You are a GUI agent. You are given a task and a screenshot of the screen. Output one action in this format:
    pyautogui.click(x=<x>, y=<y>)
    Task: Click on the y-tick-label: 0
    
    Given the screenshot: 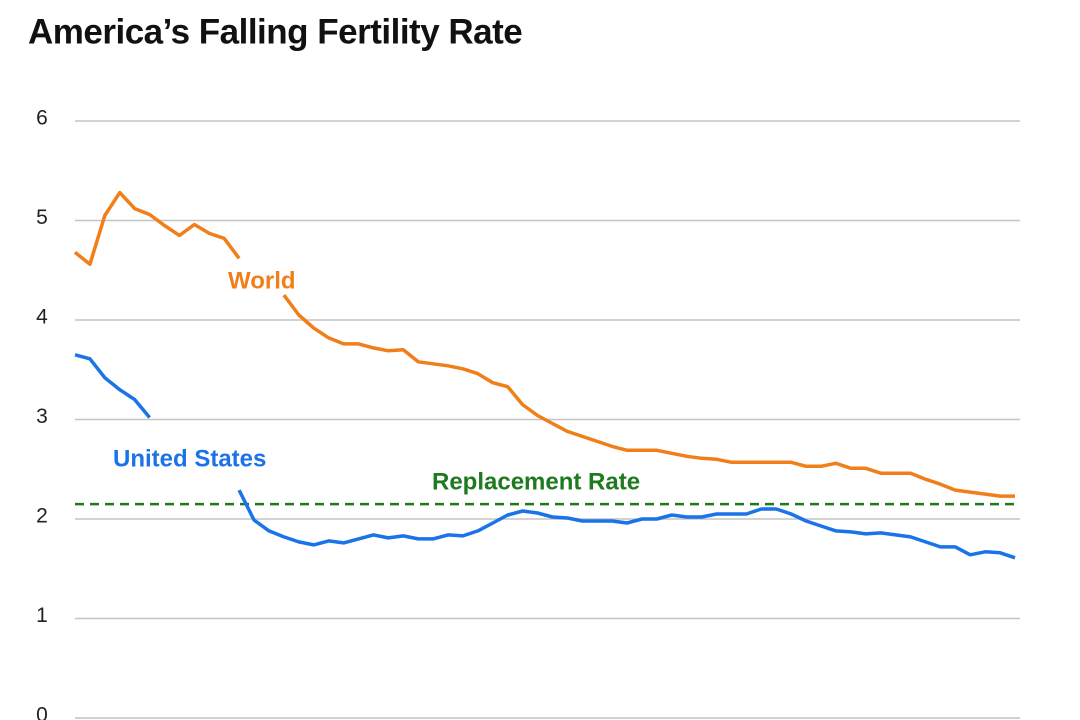 What is the action you would take?
    pyautogui.click(x=42, y=712)
    